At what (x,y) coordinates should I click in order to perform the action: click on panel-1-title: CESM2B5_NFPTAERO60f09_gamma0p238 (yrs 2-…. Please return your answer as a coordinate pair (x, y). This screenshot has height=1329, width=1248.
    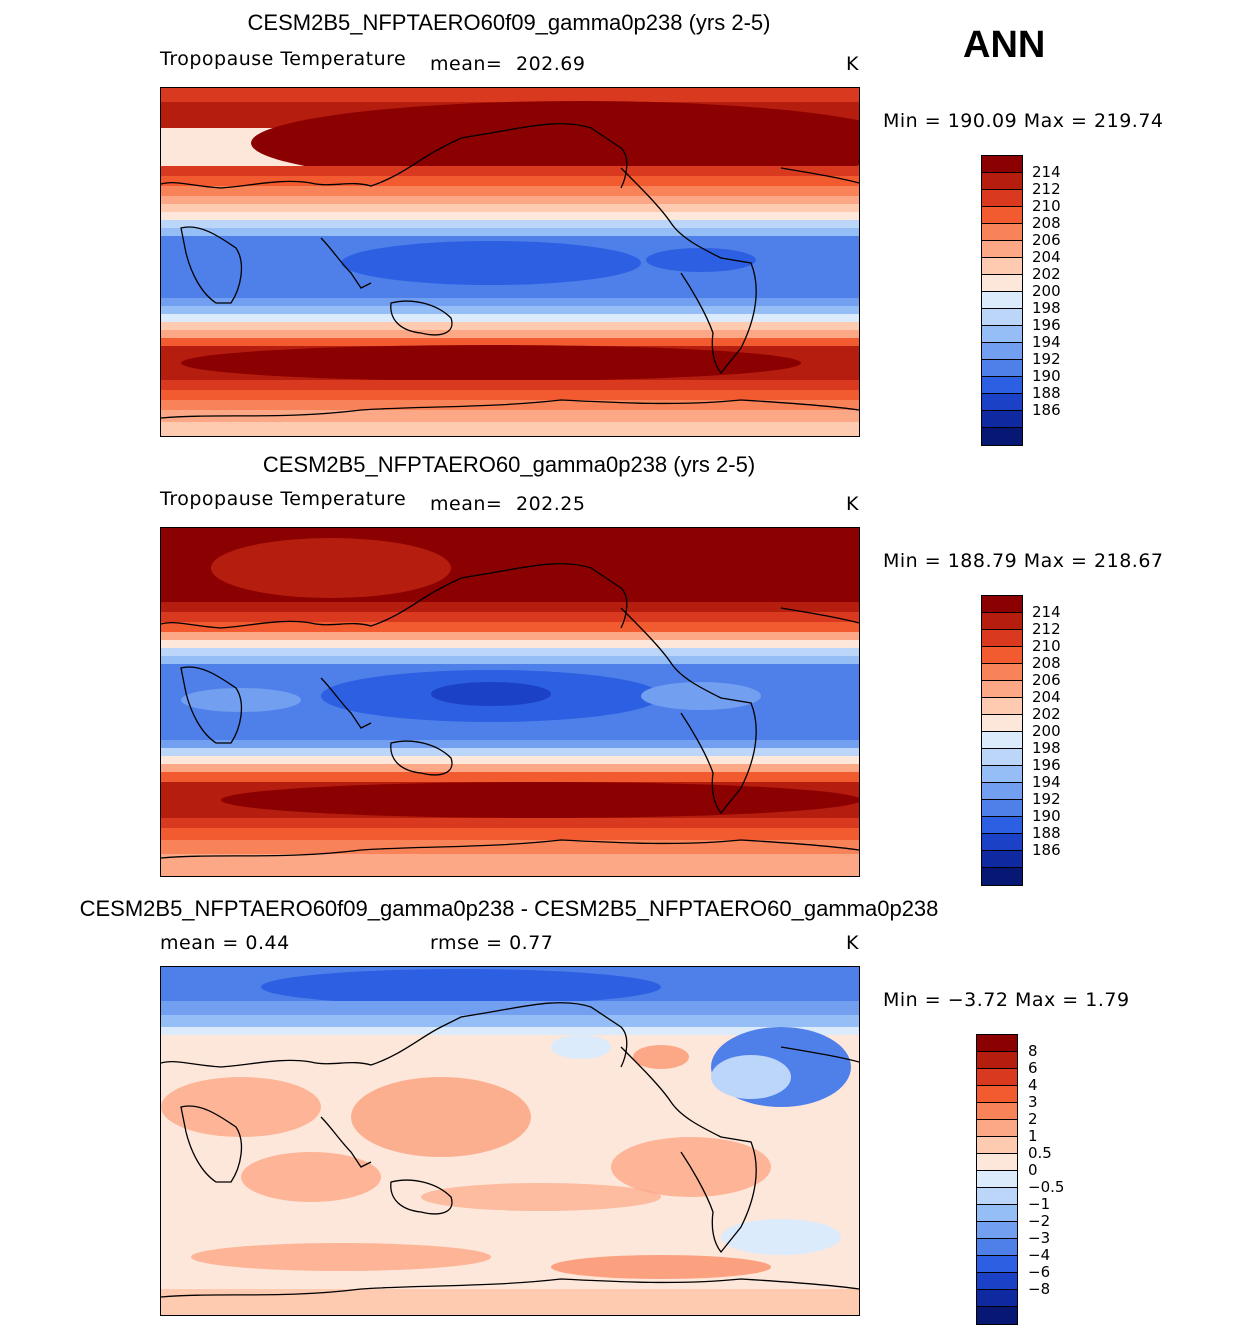
    Looking at the image, I should click on (509, 22).